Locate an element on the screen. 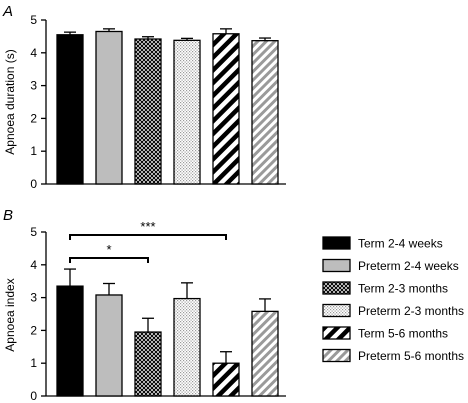 Image resolution: width=468 pixels, height=403 pixels. significance-label: * is located at coordinates (108, 249).